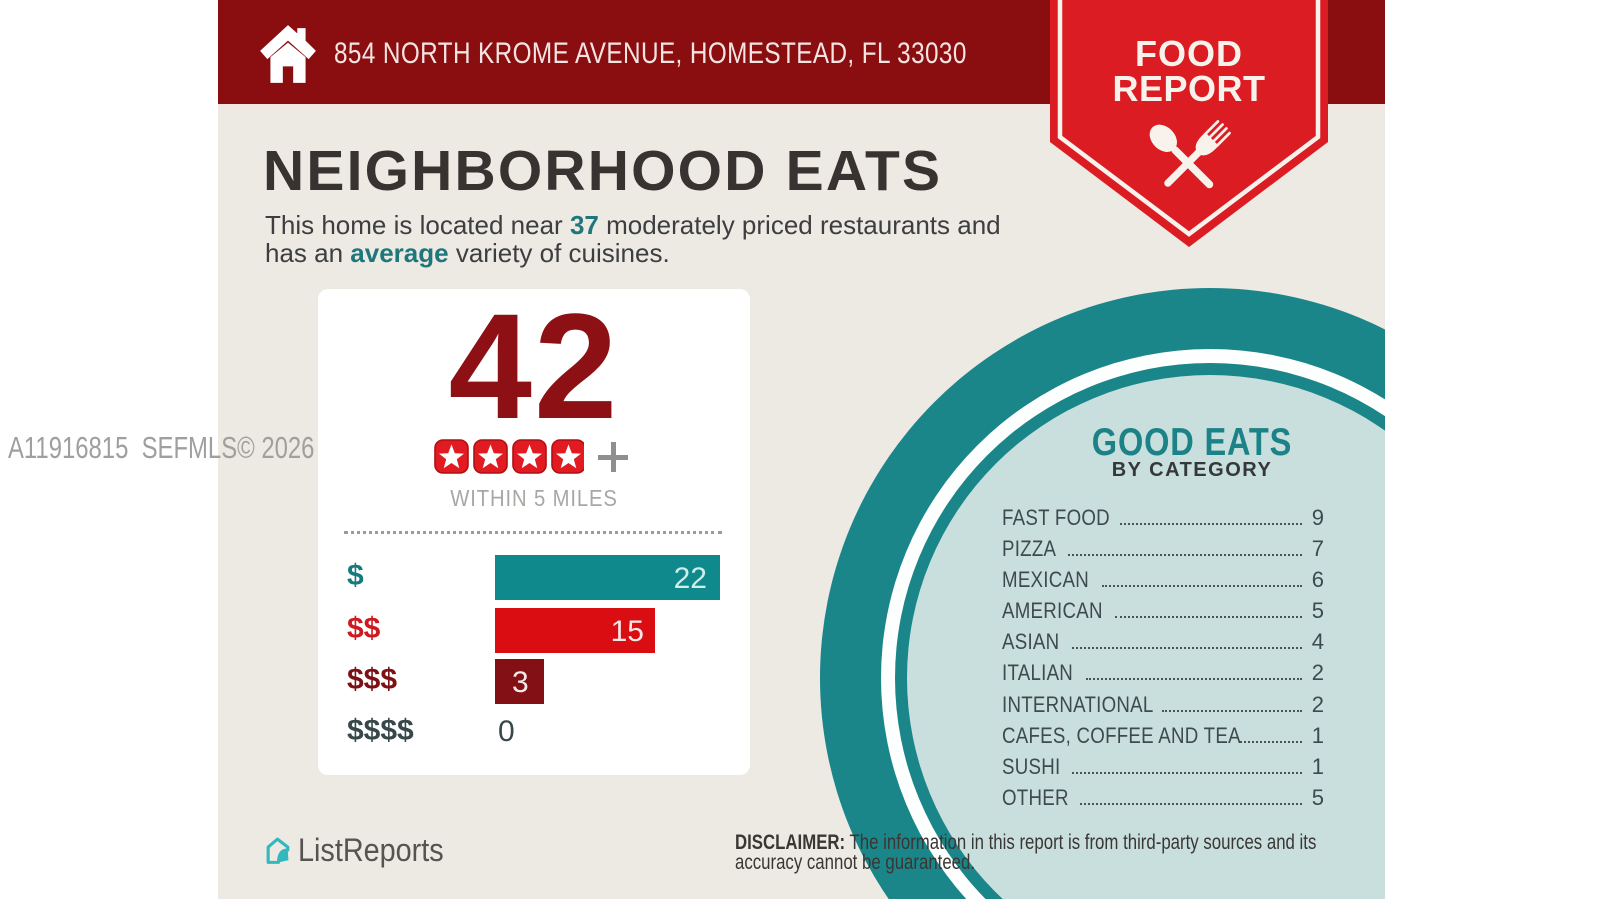  I want to click on svg-text: FOOD, so click(1189, 53).